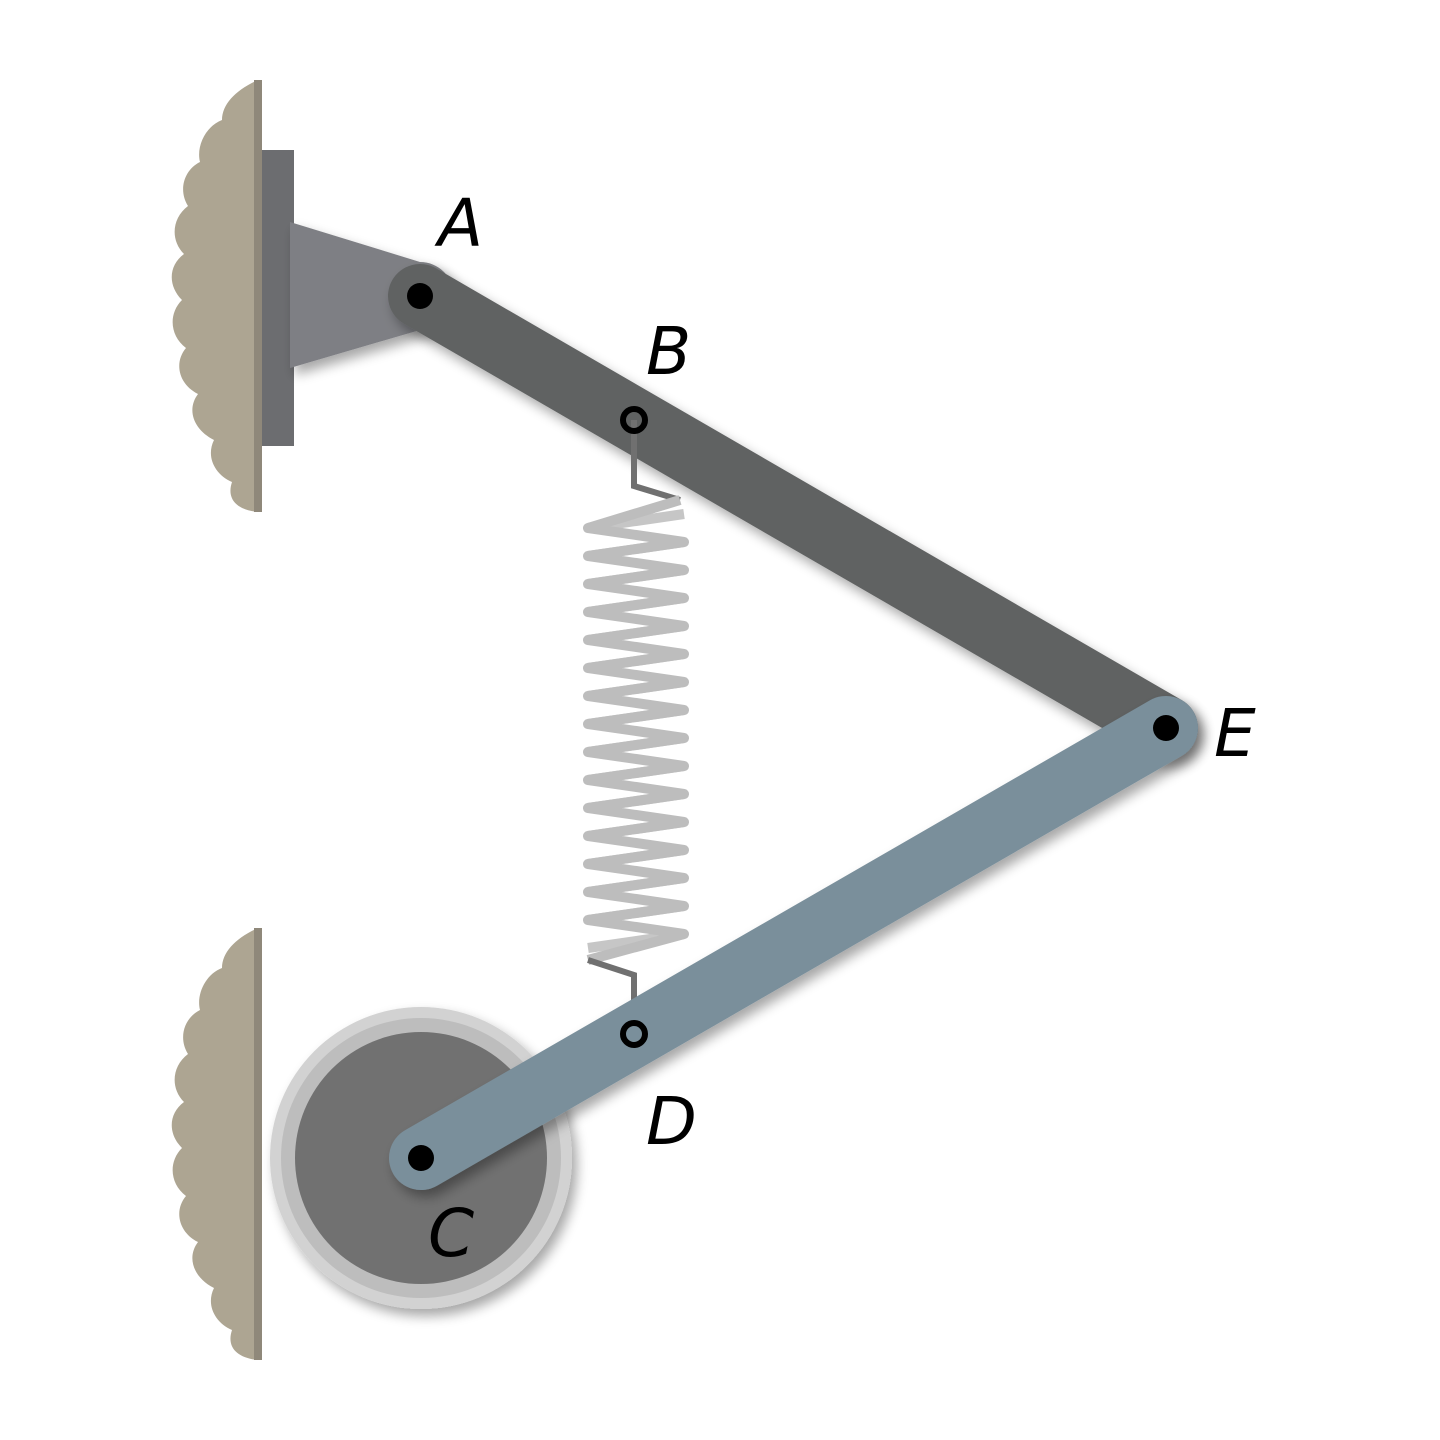 This screenshot has height=1440, width=1440. I want to click on spring-BD, so click(636, 726).